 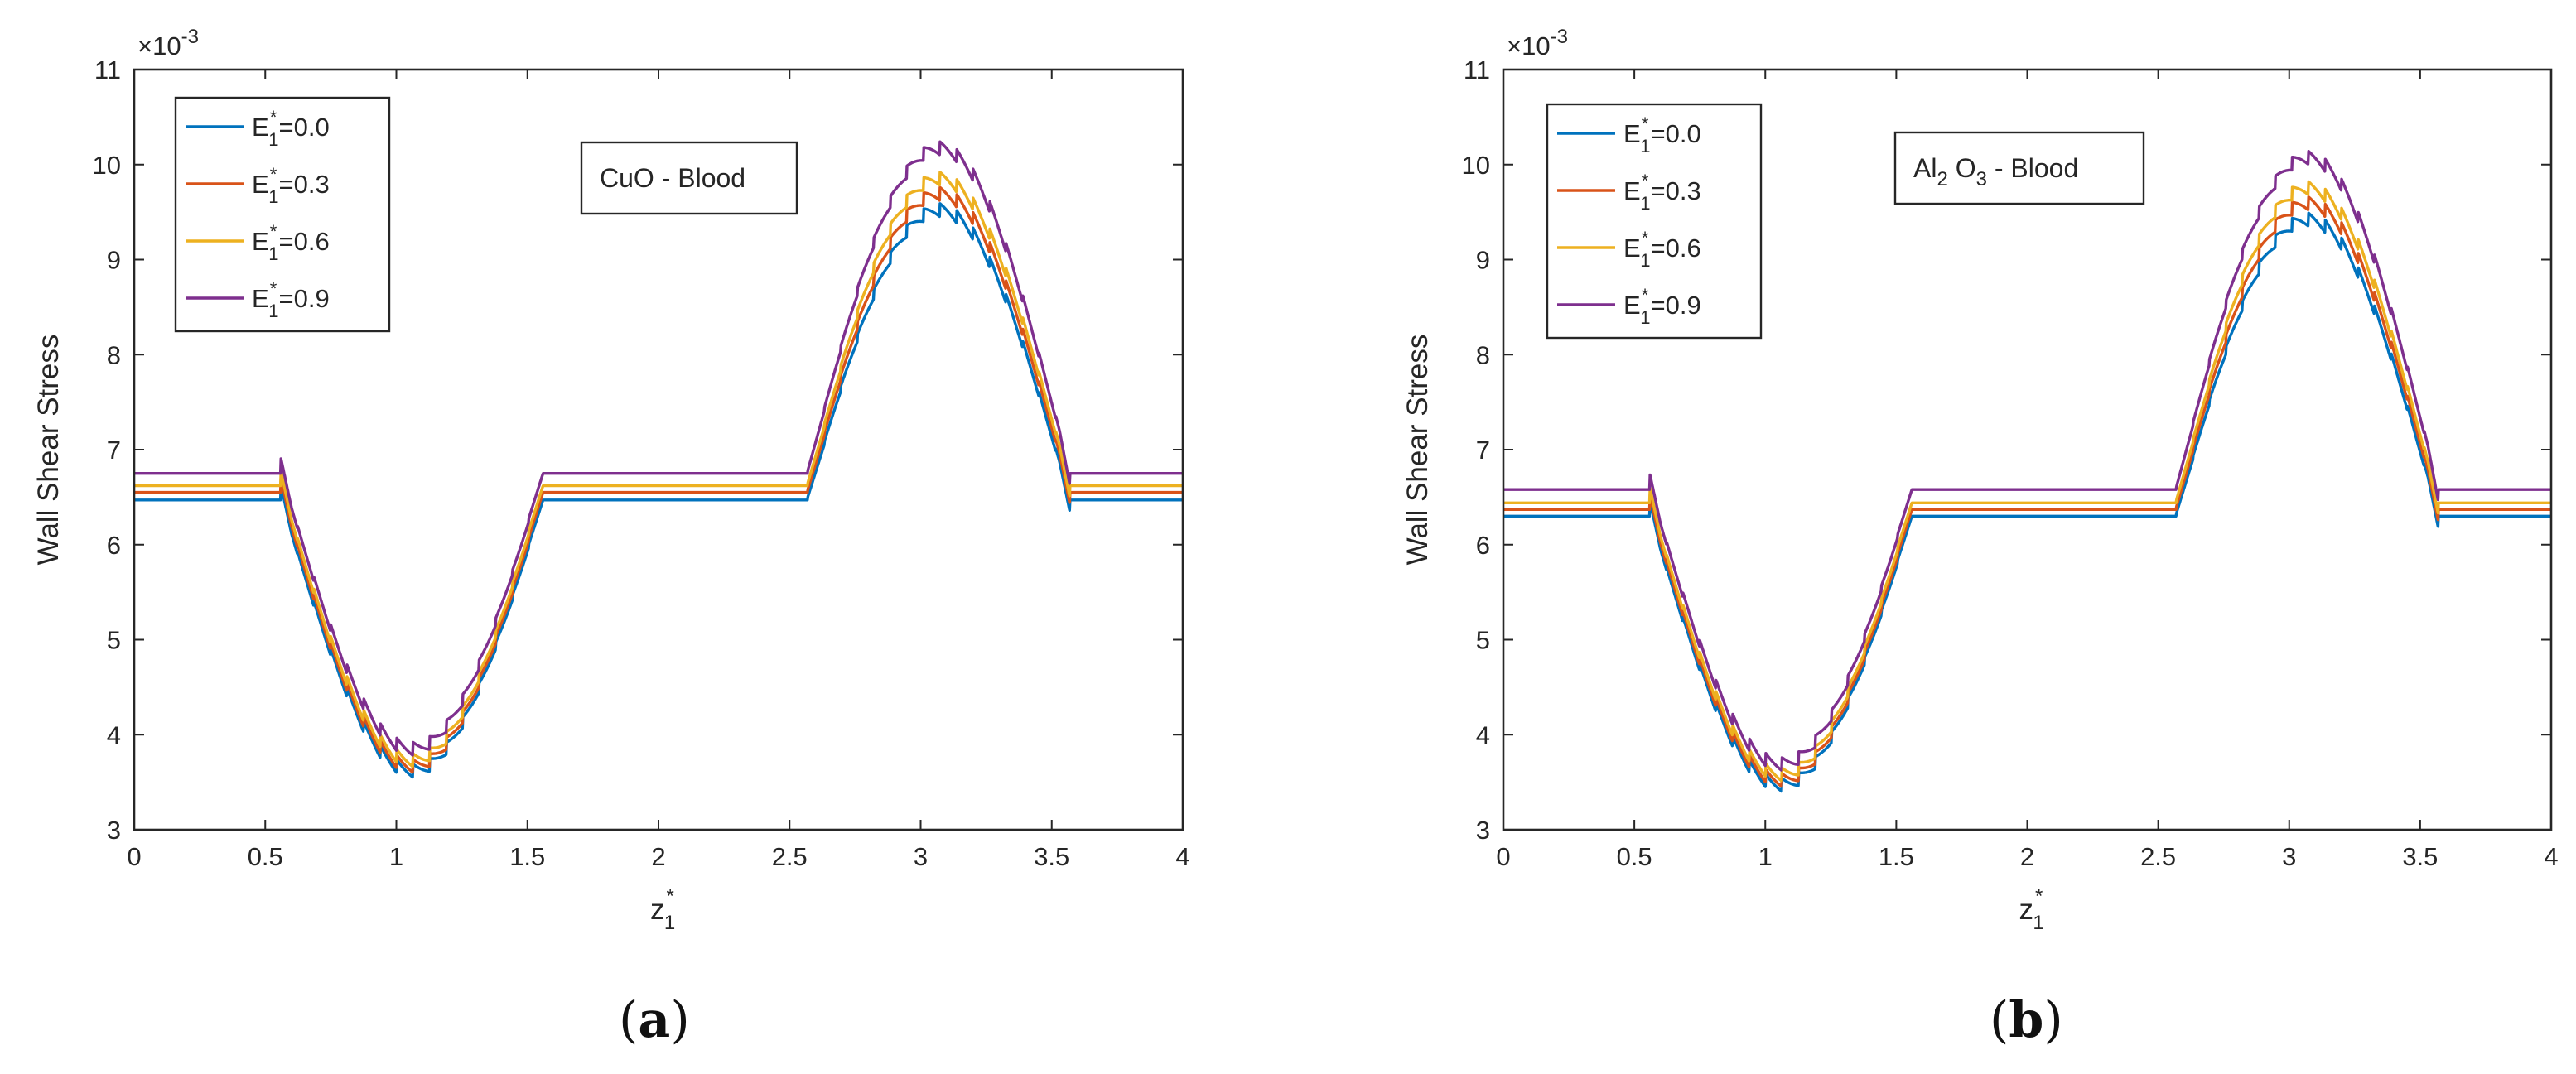 I want to click on annotation-text: Al2 O3 - Blood, so click(x=1996, y=171).